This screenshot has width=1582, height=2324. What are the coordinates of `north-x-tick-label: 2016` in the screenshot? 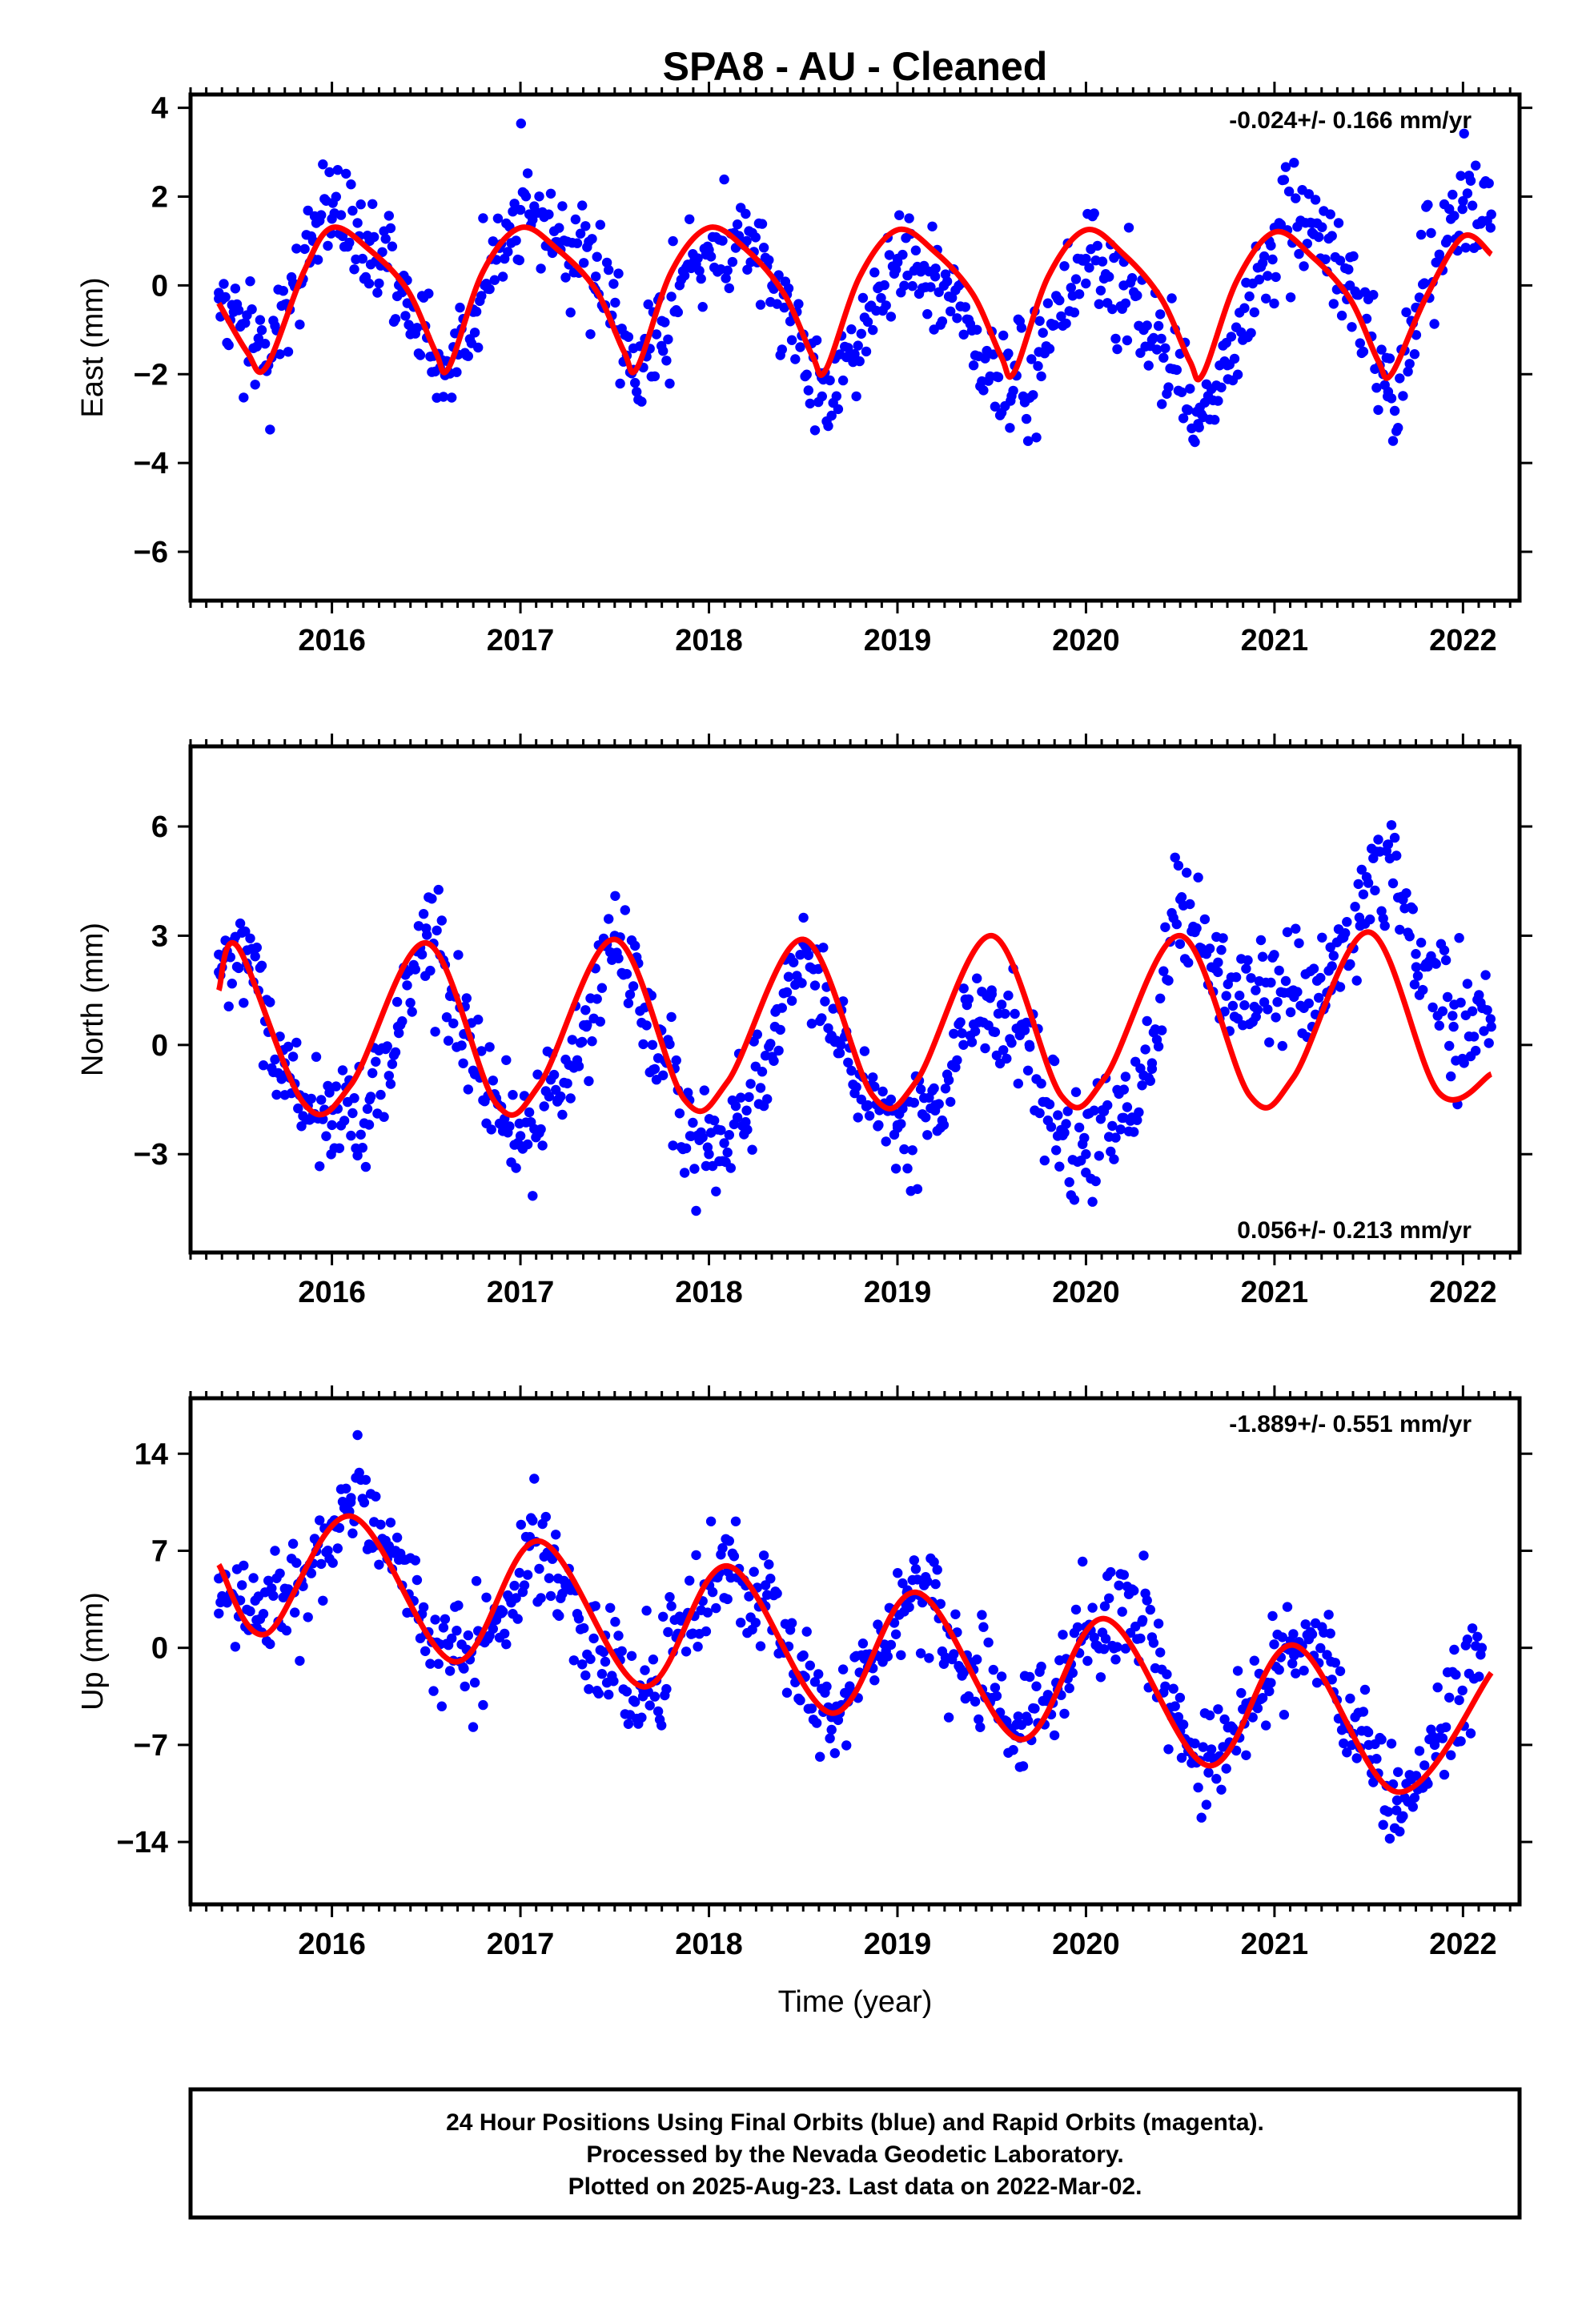 It's located at (332, 1292).